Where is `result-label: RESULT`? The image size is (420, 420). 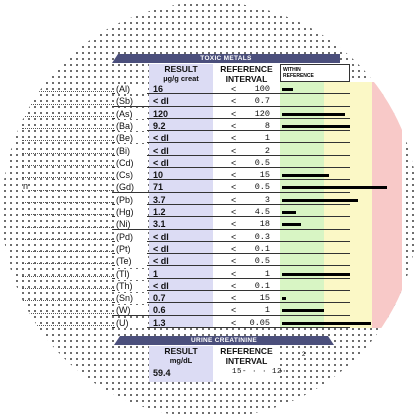
result-label: RESULT is located at coordinates (181, 69).